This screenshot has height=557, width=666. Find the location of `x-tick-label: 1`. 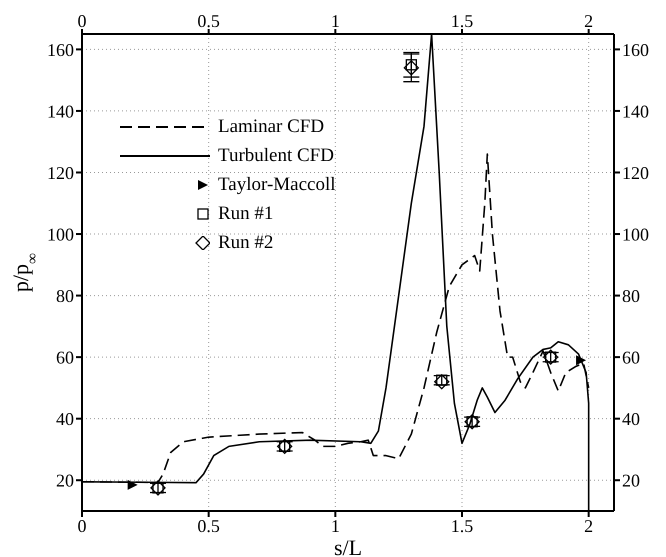

x-tick-label: 1 is located at coordinates (335, 21).